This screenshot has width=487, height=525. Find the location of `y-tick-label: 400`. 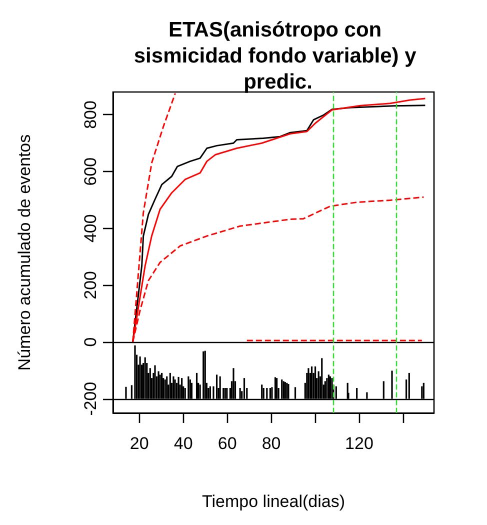

y-tick-label: 400 is located at coordinates (90, 228).